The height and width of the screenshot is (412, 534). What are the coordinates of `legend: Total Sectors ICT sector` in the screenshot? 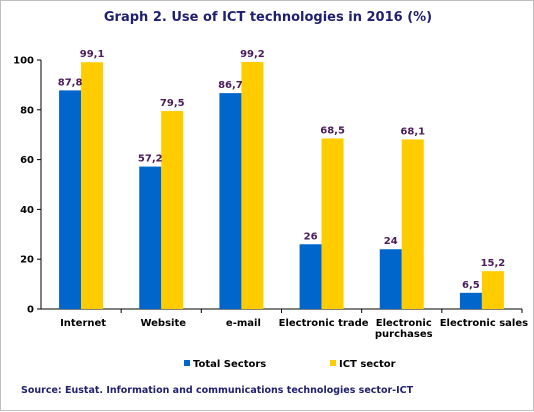 It's located at (290, 364).